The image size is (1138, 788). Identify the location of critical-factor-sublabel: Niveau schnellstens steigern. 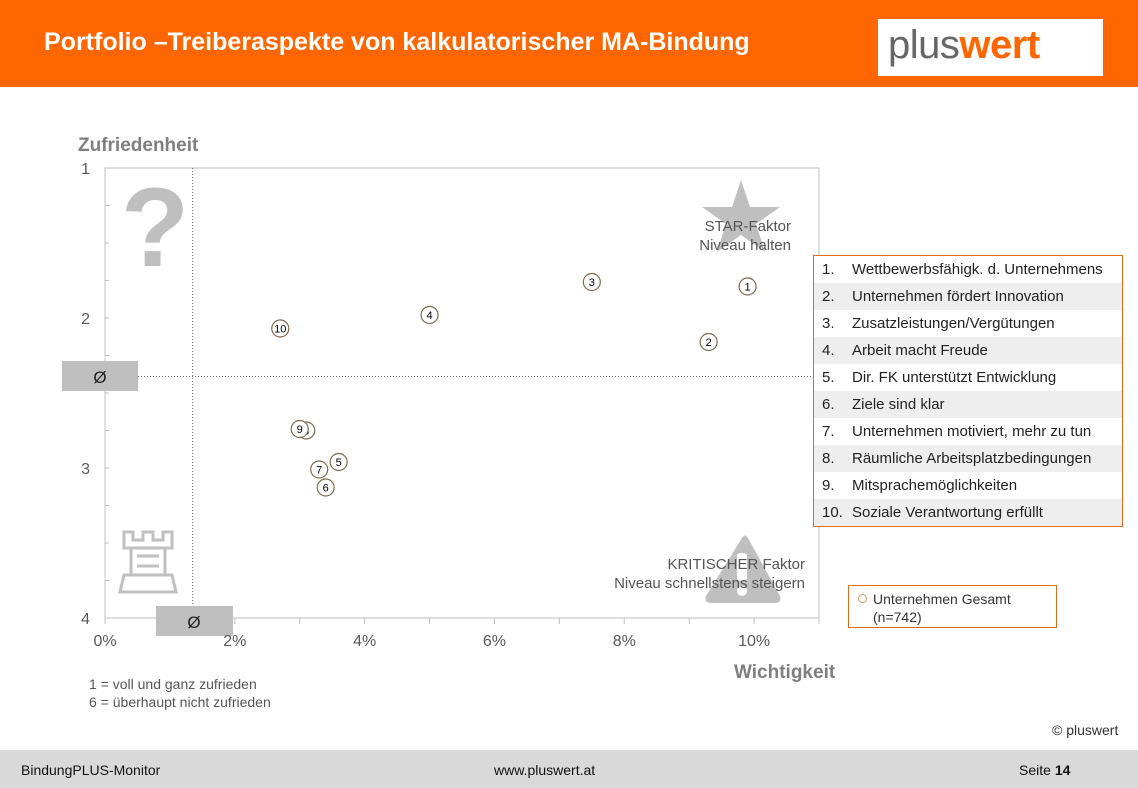
(709, 583).